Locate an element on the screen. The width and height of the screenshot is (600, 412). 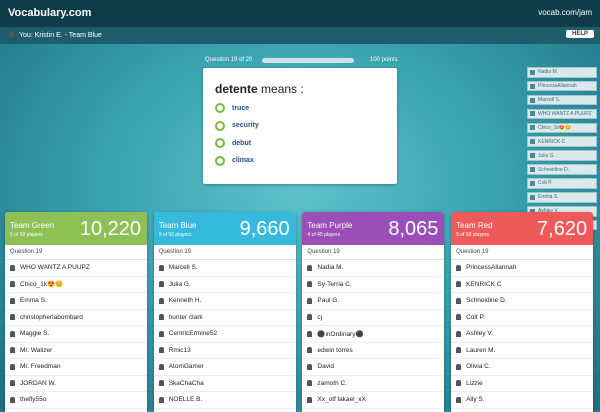
team-score: 9,660 is located at coordinates (265, 229).